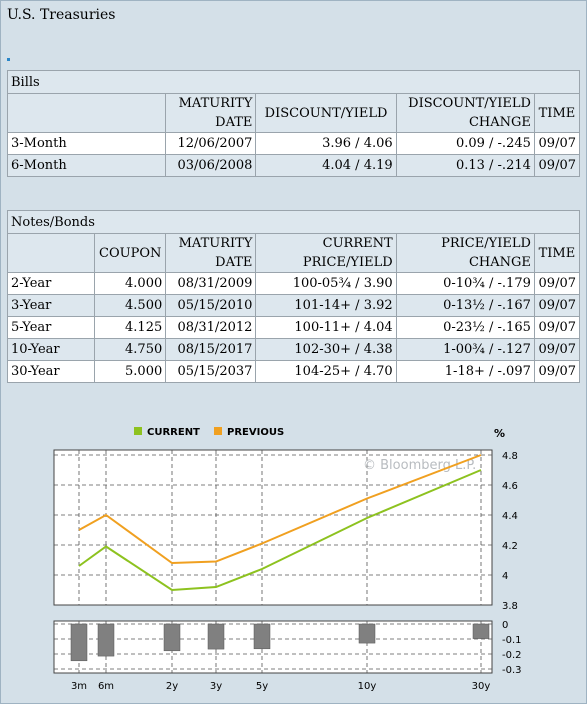 This screenshot has height=704, width=587. I want to click on bar-y-tick-label: -0.3, so click(512, 670).